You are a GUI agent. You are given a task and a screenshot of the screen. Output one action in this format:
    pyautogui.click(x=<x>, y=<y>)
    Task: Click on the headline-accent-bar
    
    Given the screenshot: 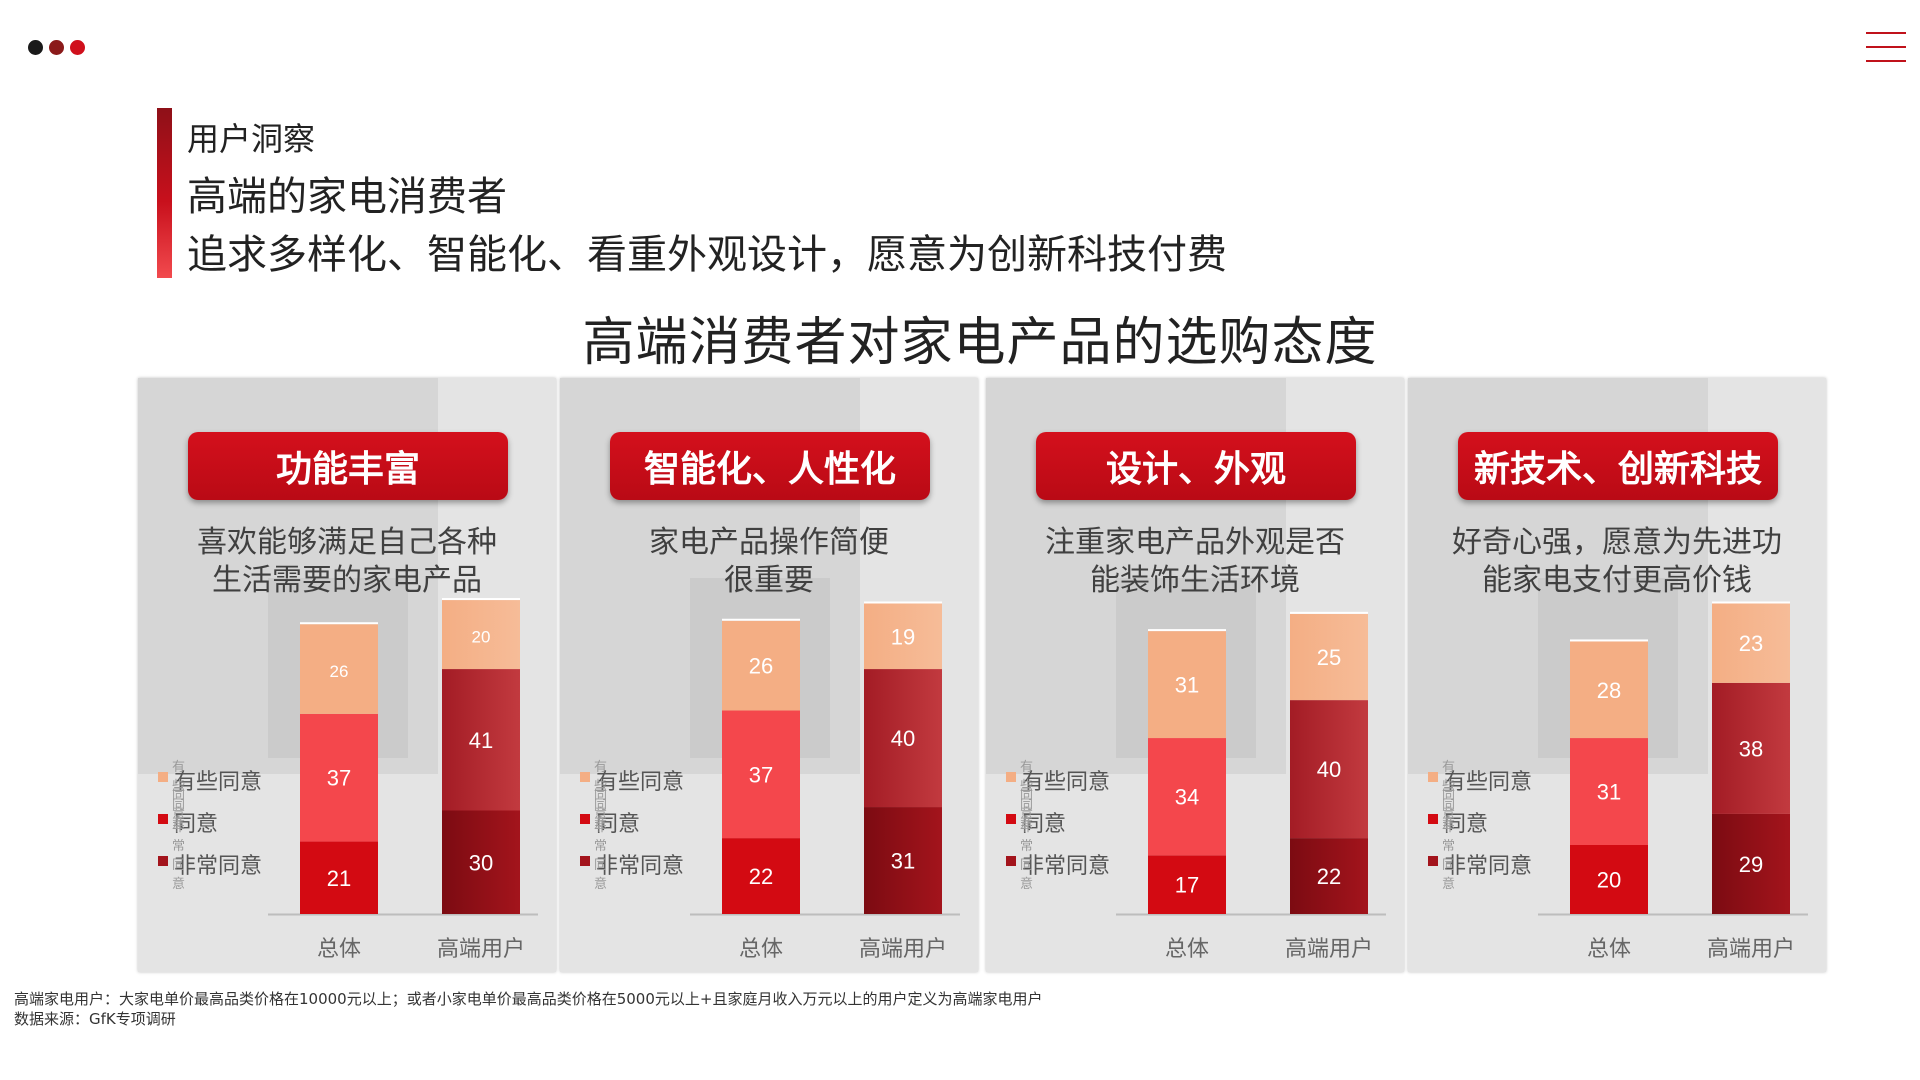 What is the action you would take?
    pyautogui.click(x=164, y=193)
    